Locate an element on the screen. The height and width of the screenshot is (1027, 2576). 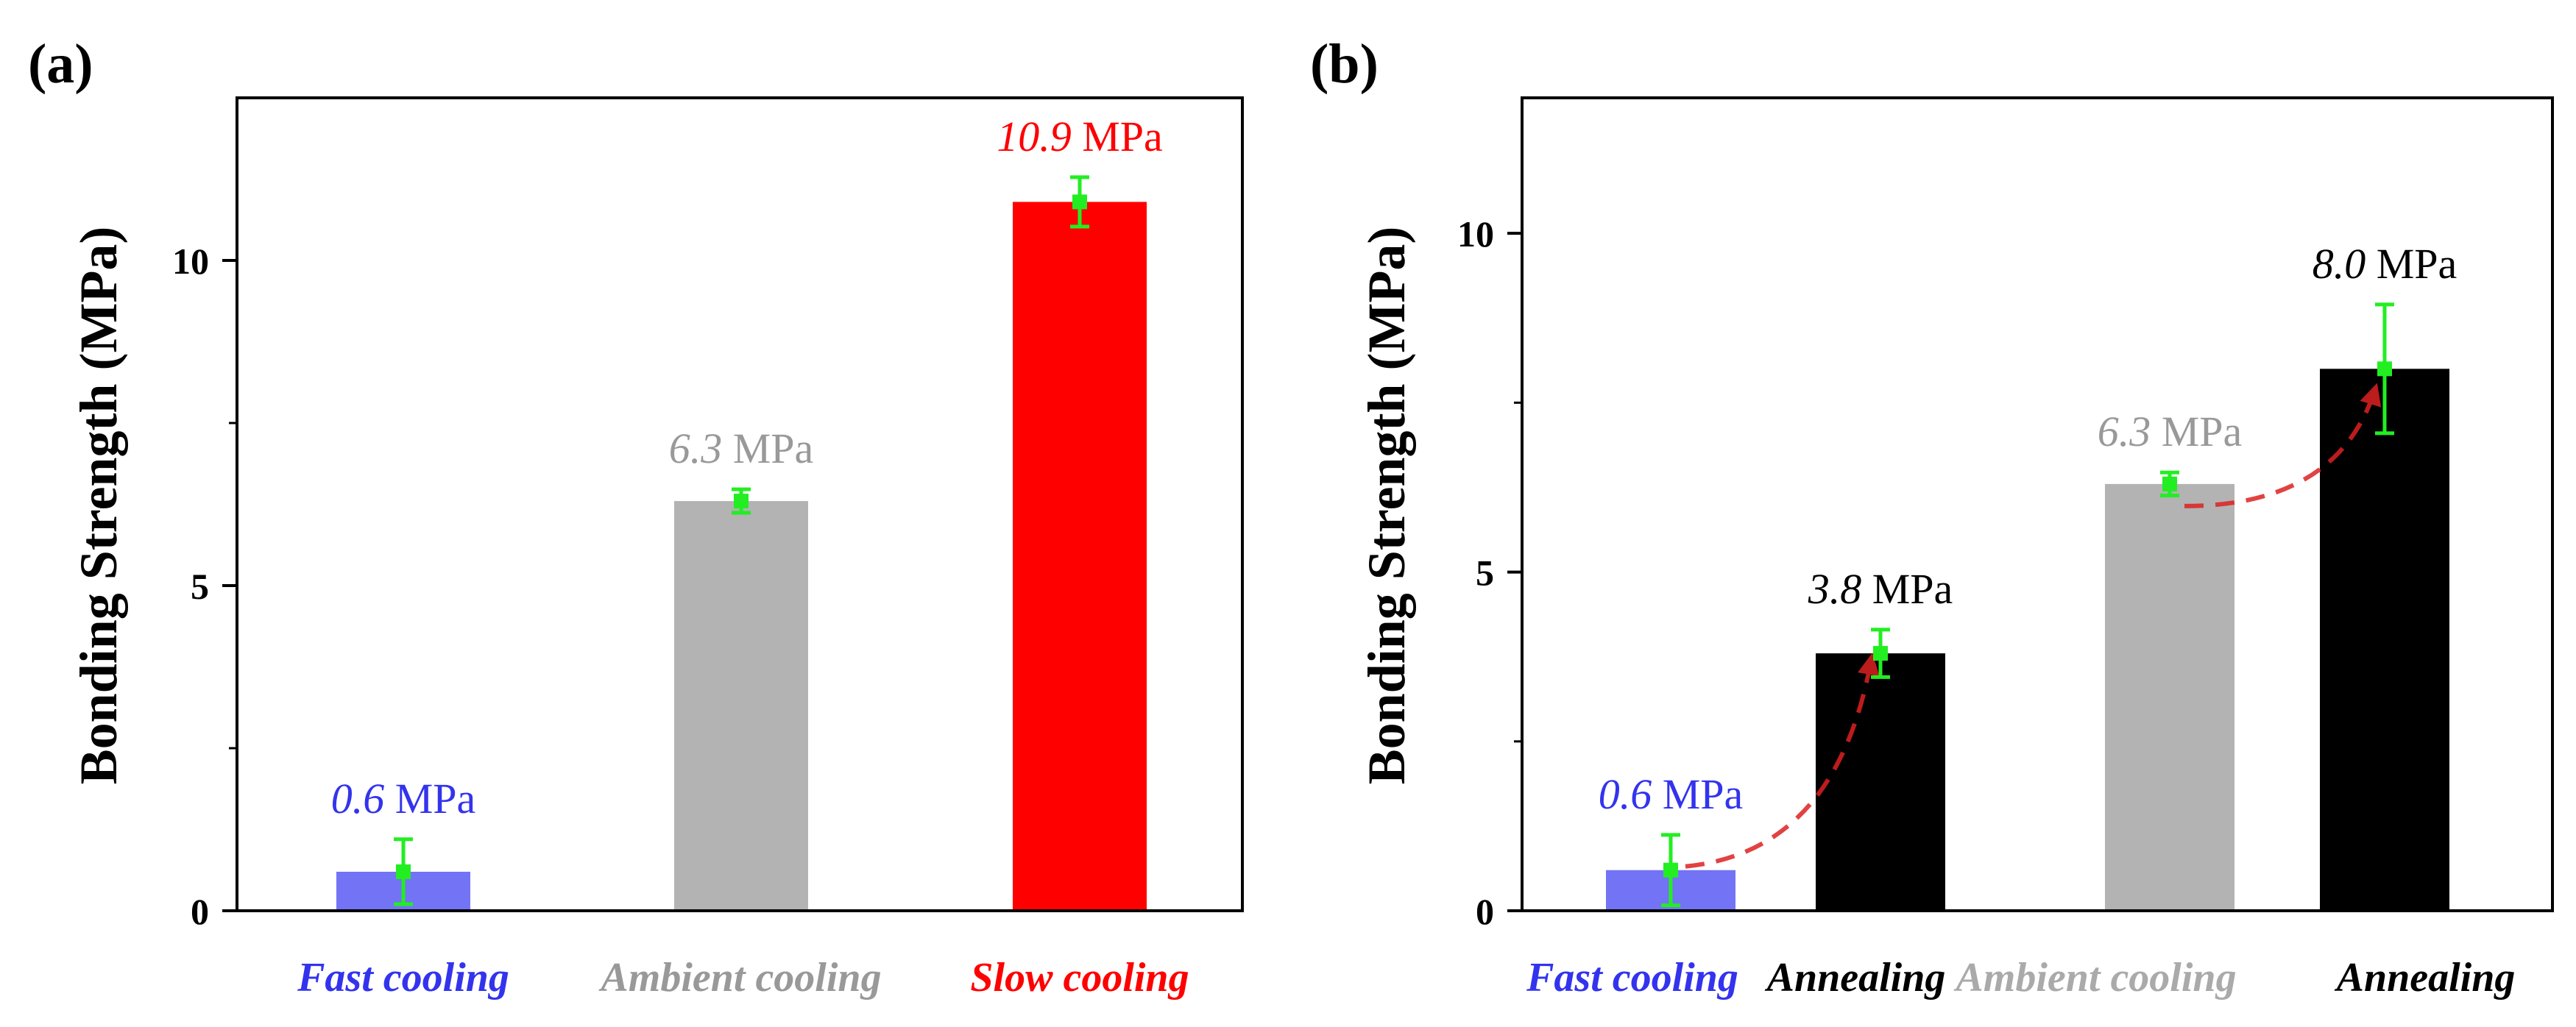
value-label-3: 6.3 MPa is located at coordinates (2170, 431).